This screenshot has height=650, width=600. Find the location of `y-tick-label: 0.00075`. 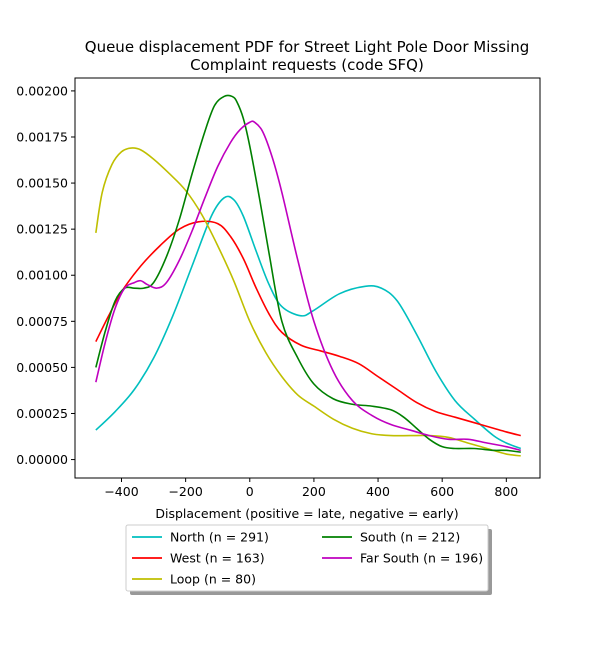

y-tick-label: 0.00075 is located at coordinates (42, 321).